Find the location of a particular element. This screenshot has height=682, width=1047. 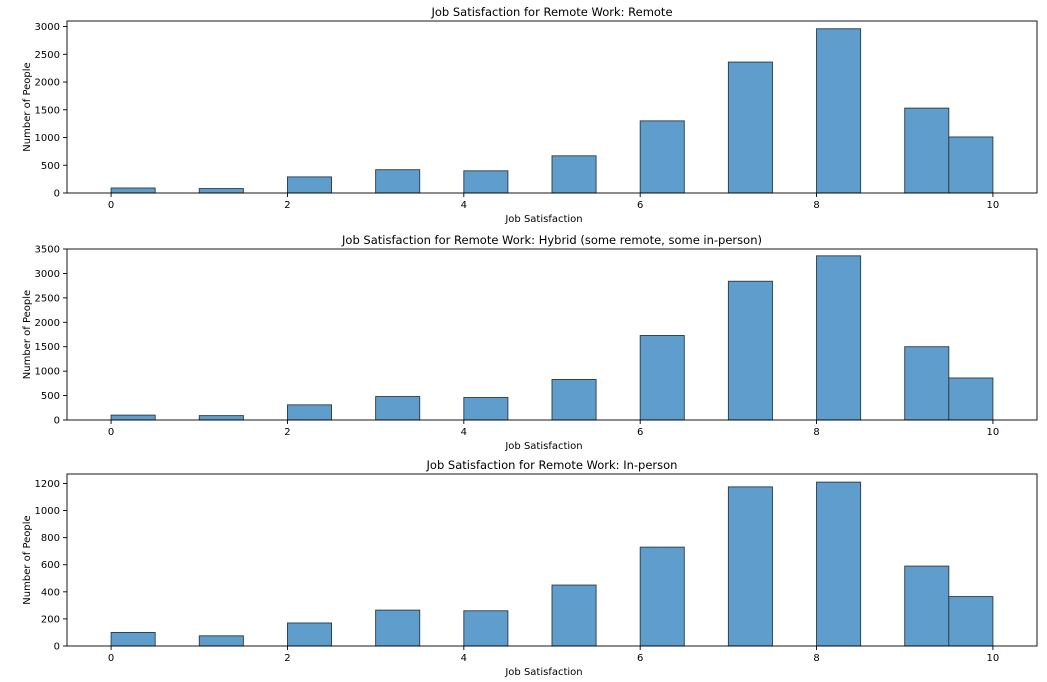

chart-title: Job Satisfaction for Remote Work: Remote is located at coordinates (551, 12).